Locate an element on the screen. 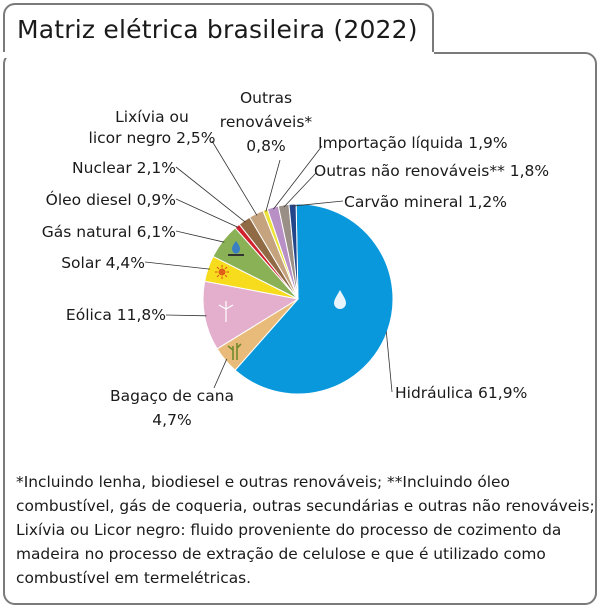  gas-flame-icon is located at coordinates (236, 248).